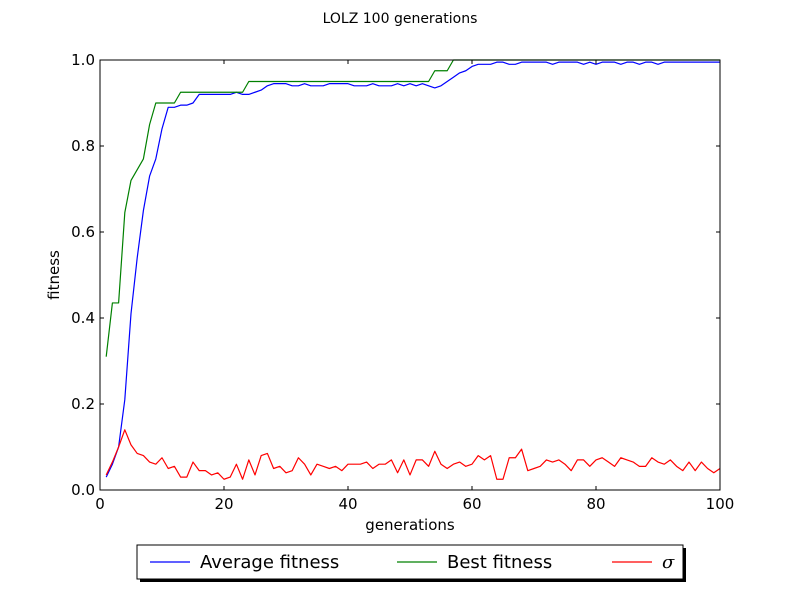 The image size is (800, 600). Describe the element at coordinates (595, 504) in the screenshot. I see `x-tick-label: 80` at that location.